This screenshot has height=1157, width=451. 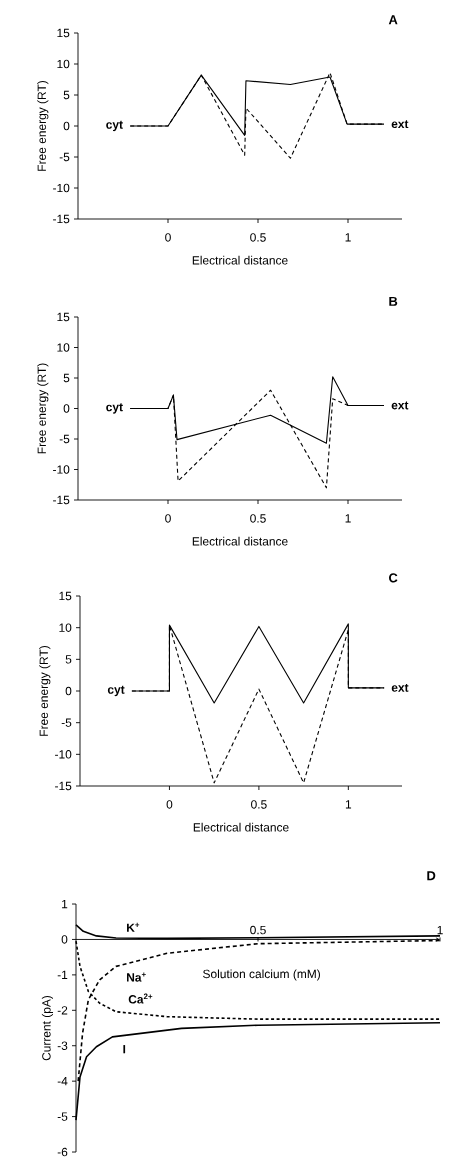 I want to click on y-tick-label: -2, so click(x=62, y=1010).